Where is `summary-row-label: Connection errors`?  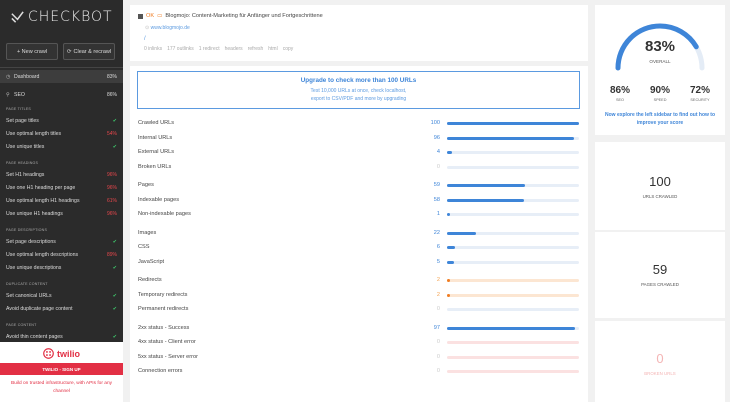
summary-row-label: Connection errors is located at coordinates (160, 371).